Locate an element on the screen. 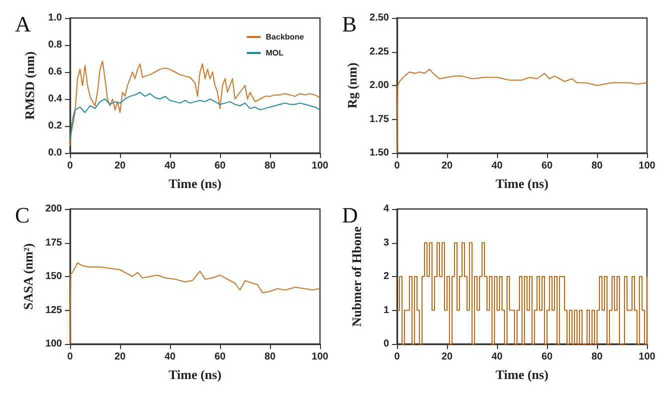  y-axis-title: RMSD (nm) is located at coordinates (29, 85).